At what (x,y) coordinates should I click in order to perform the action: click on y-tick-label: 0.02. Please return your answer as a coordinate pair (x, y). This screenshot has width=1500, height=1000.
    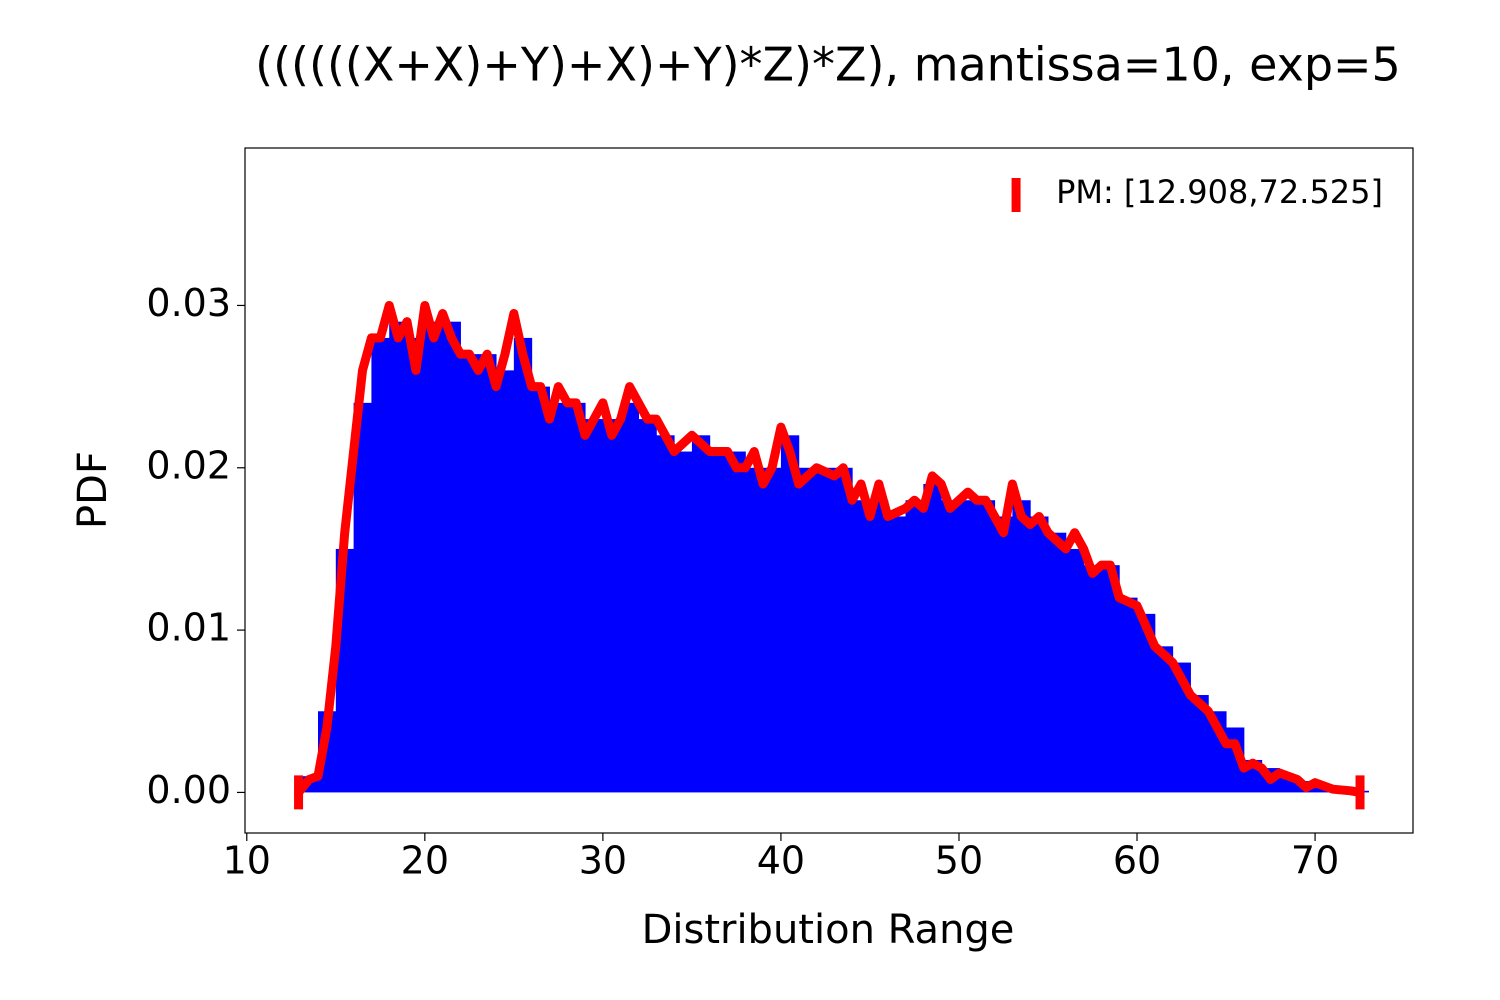
    Looking at the image, I should click on (188, 465).